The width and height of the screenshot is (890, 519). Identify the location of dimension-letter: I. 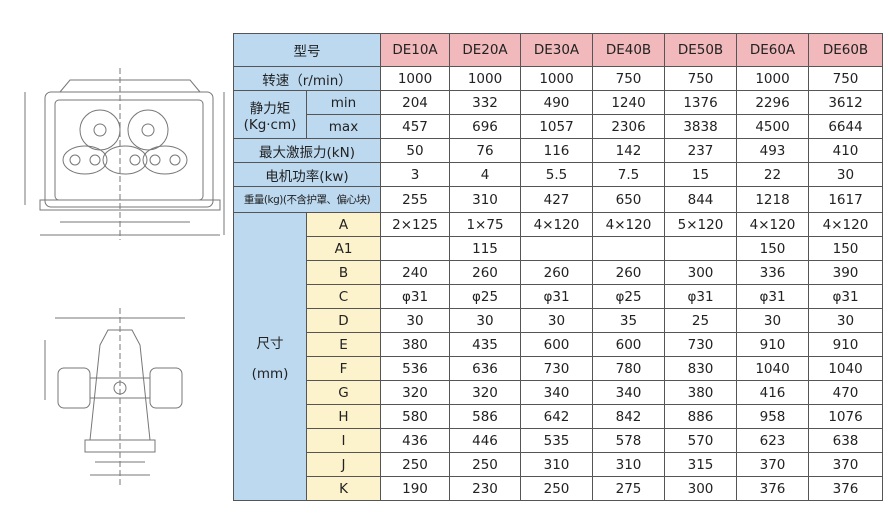
(343, 440).